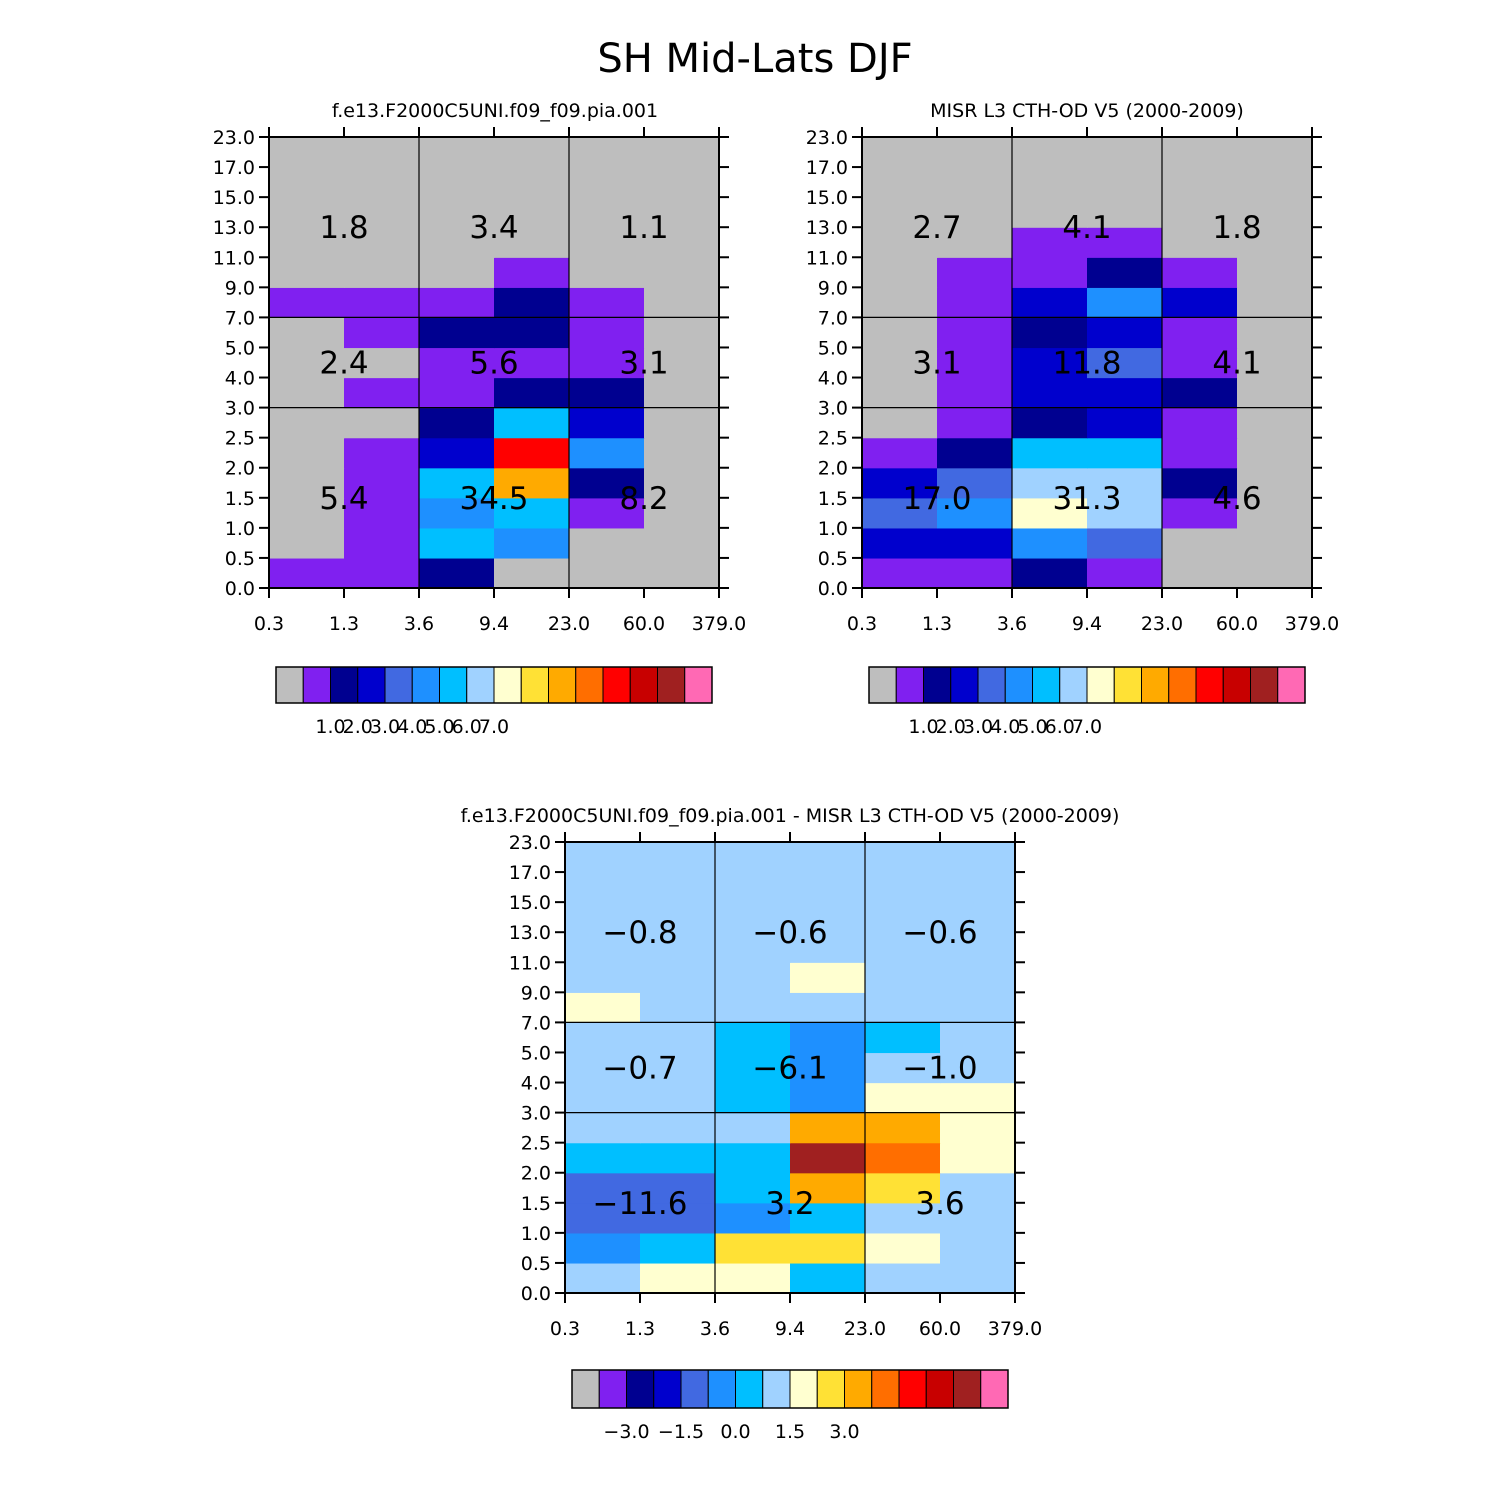 The height and width of the screenshot is (1510, 1510). Describe the element at coordinates (1087, 111) in the screenshot. I see `panel-obs-title: MISR L3 CTH-OD V5 (2000-2009)` at that location.